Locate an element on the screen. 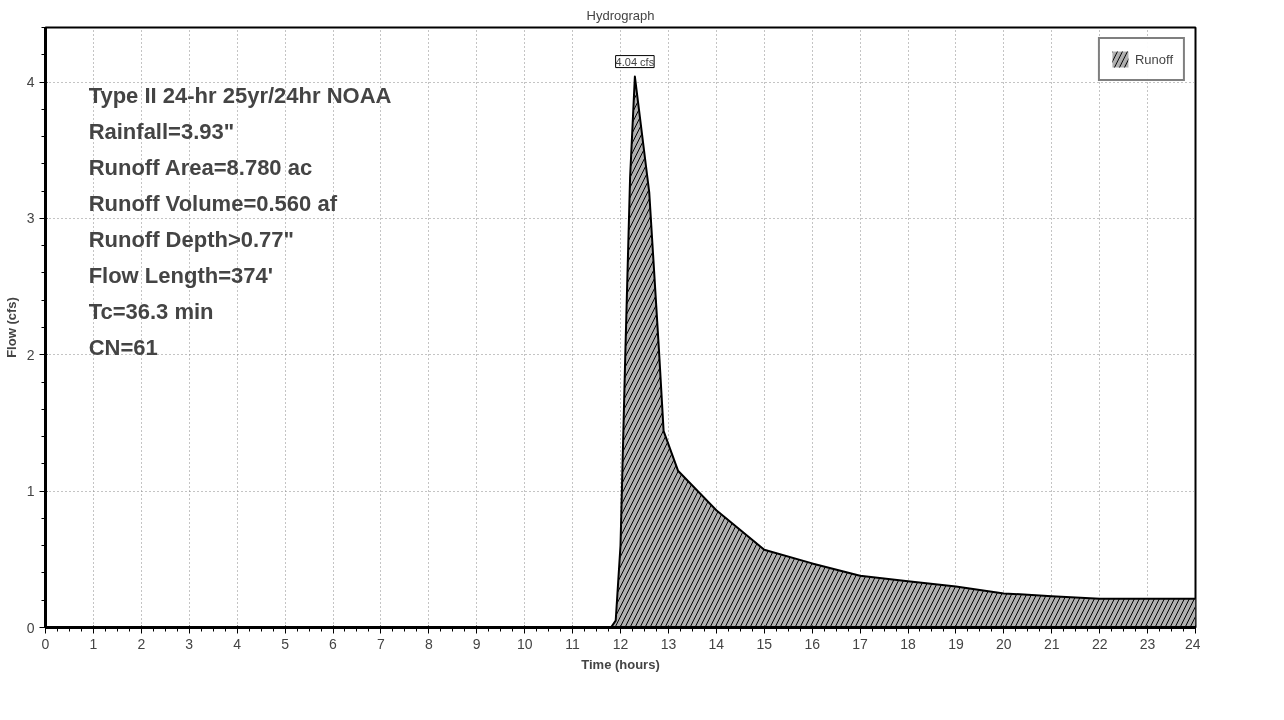 The image size is (1284, 720). x-tick-label: 10 is located at coordinates (524, 643).